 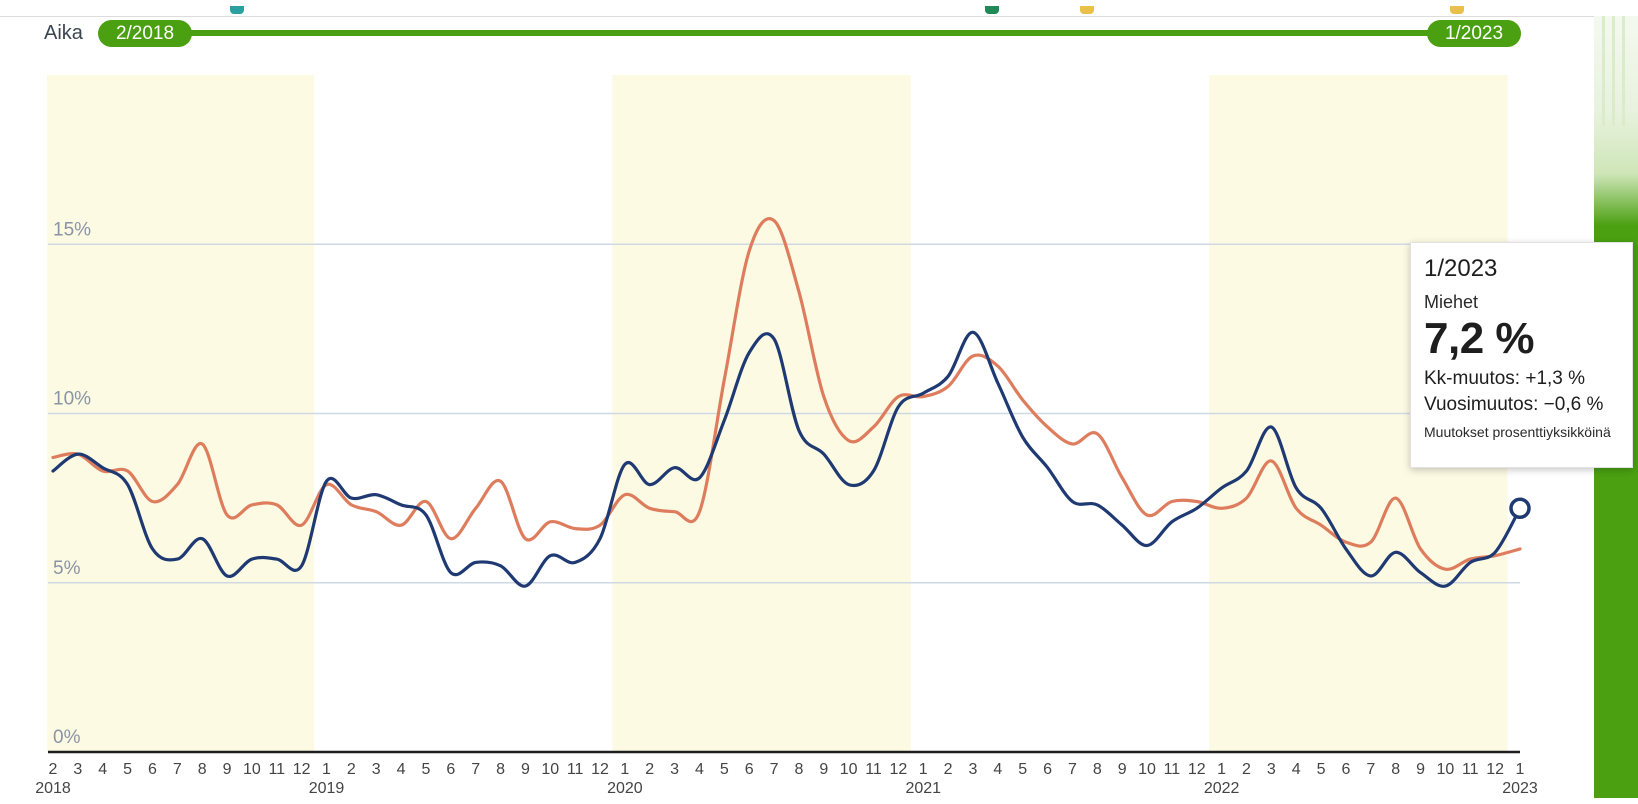 I want to click on x-tick-year: 2022, so click(x=1222, y=788).